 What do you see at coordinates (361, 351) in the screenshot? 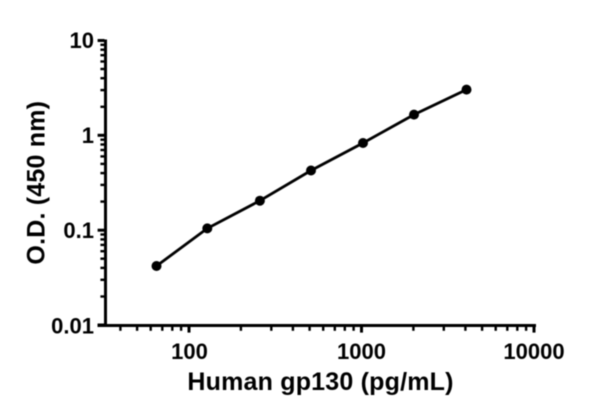
I see `svg-text: 1000` at bounding box center [361, 351].